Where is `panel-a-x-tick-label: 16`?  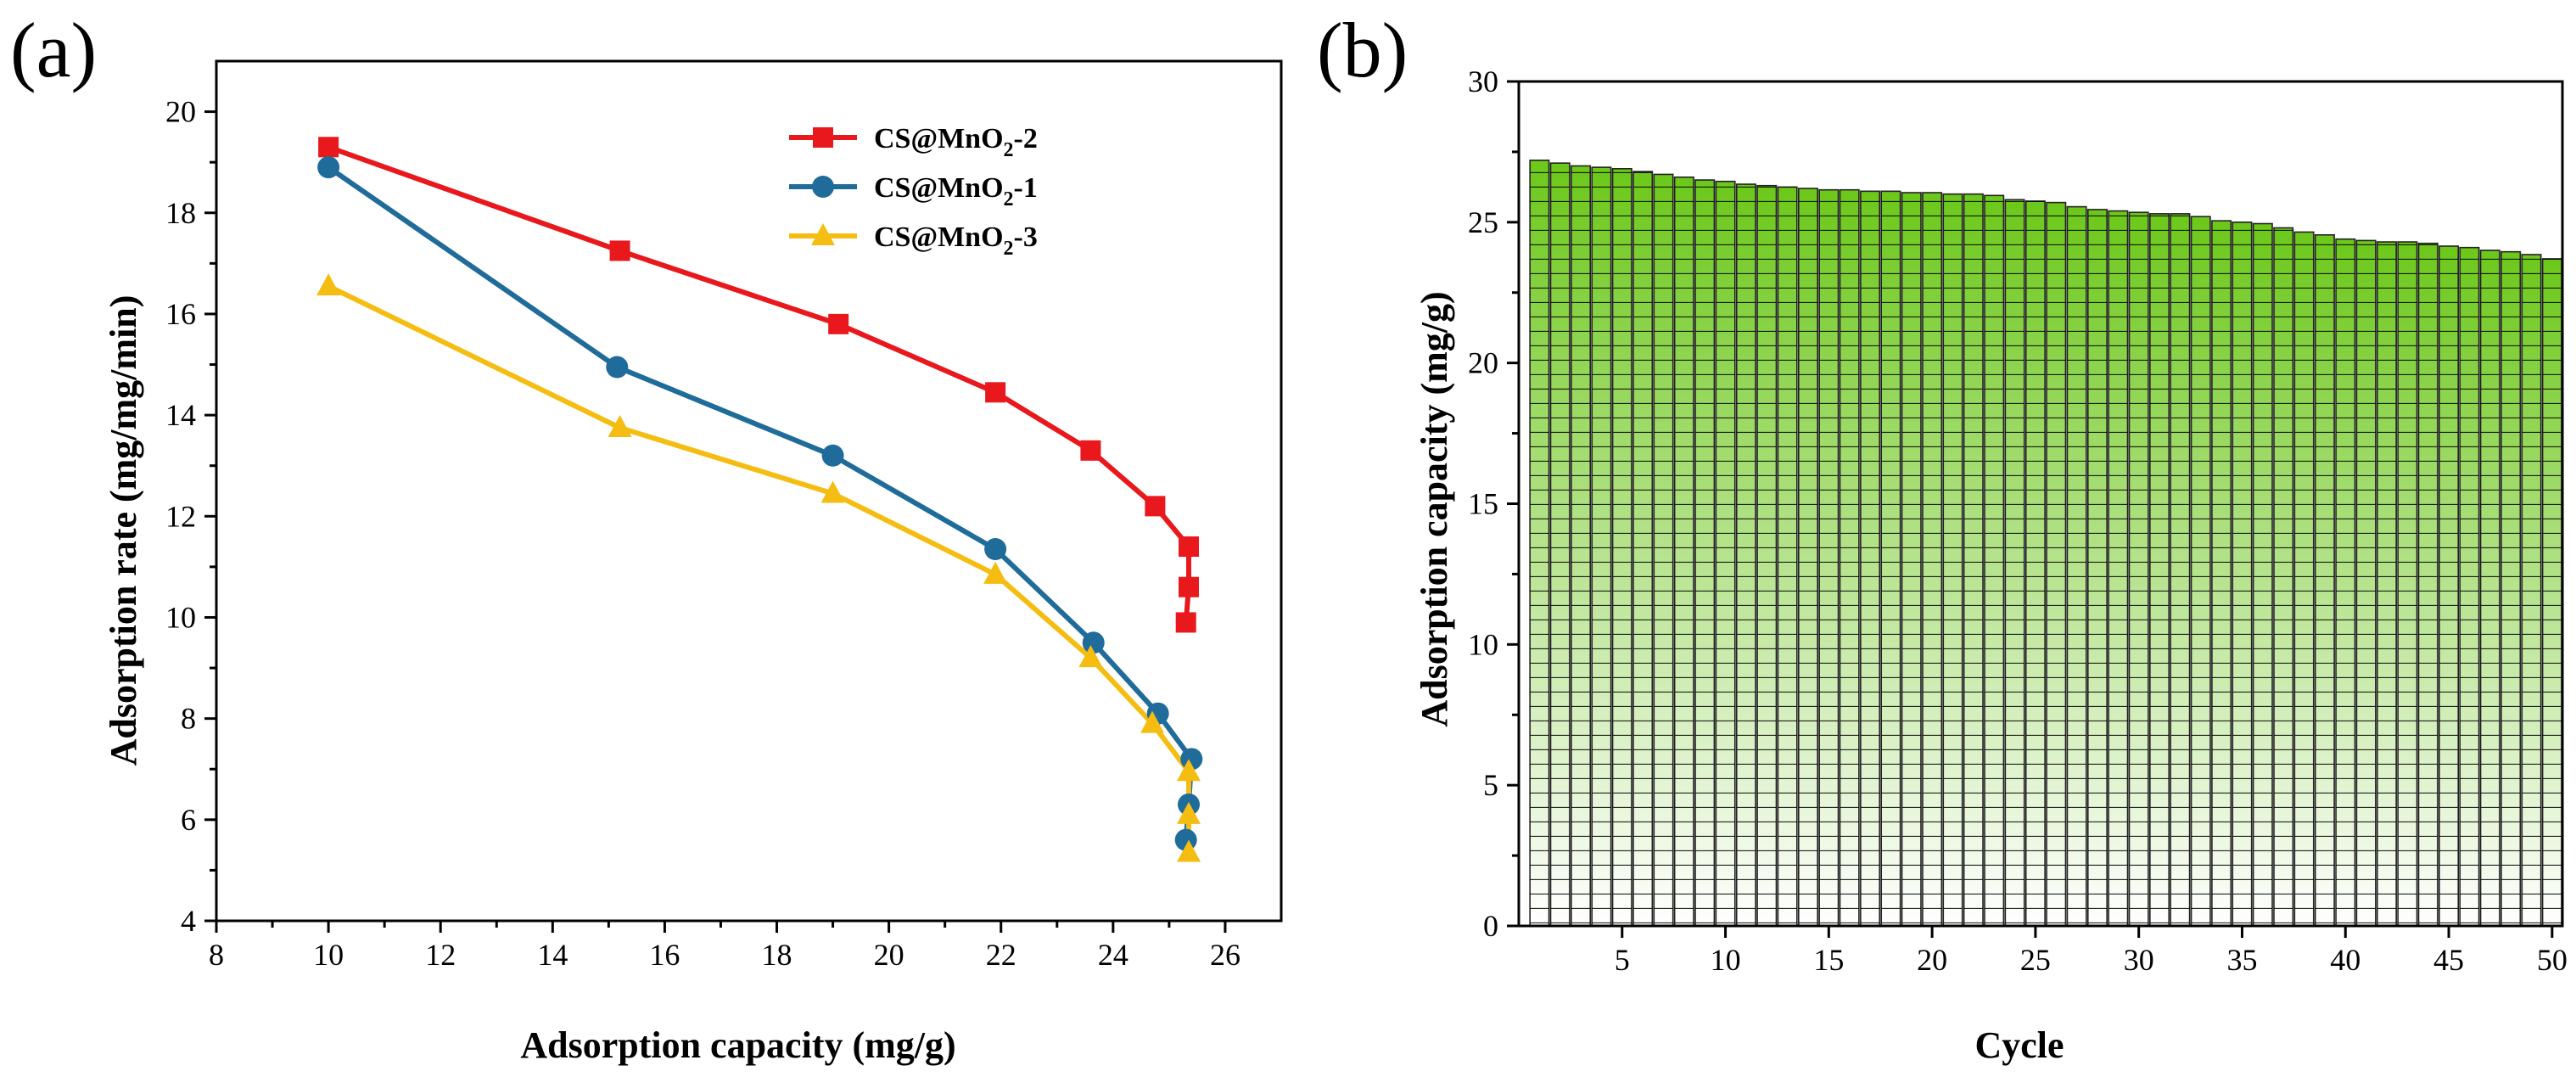 panel-a-x-tick-label: 16 is located at coordinates (665, 955).